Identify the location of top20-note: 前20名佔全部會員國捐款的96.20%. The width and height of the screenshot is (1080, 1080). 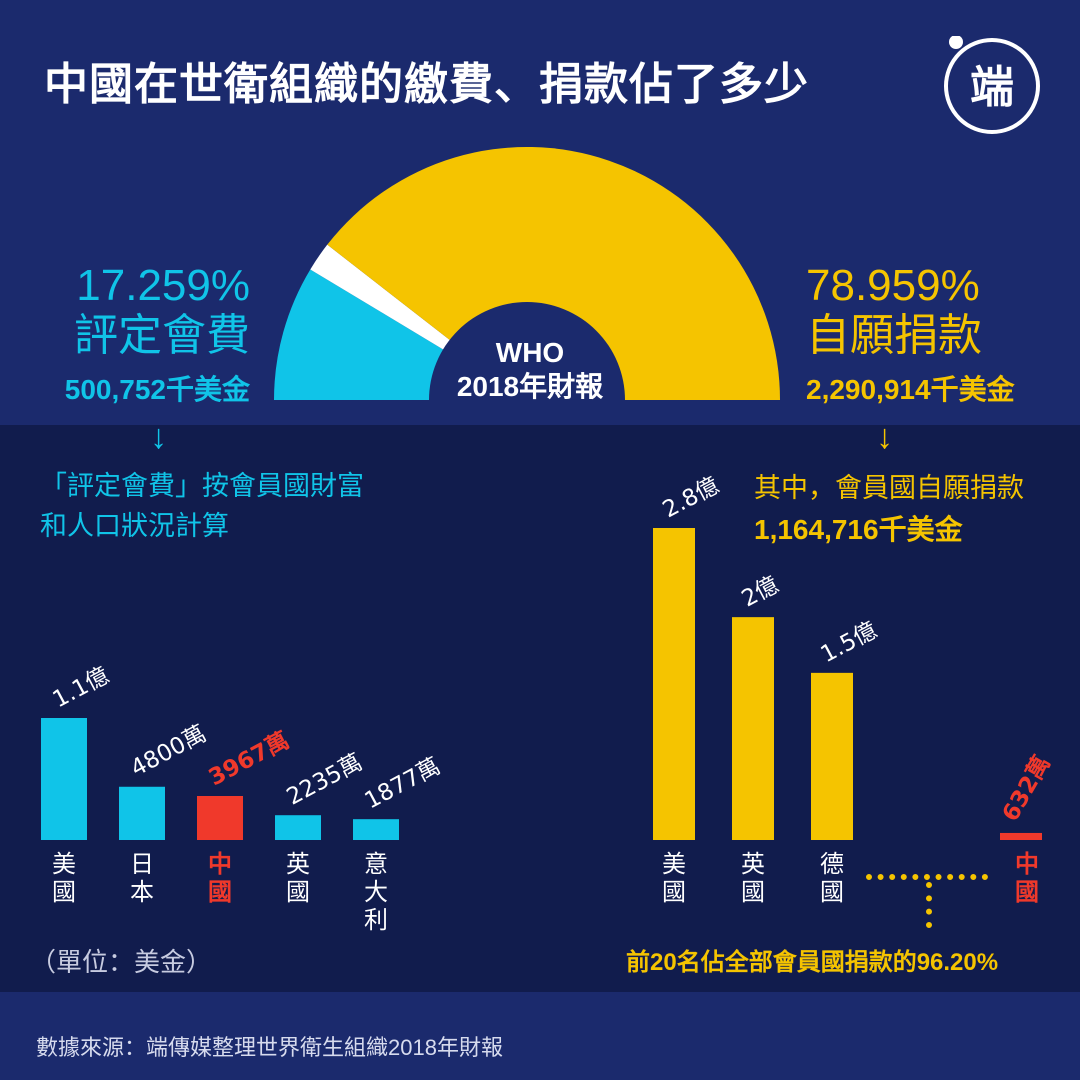
(812, 962).